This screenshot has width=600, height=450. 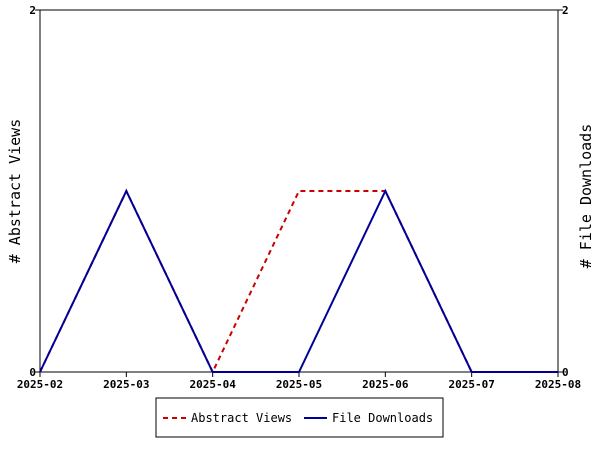 What do you see at coordinates (15, 191) in the screenshot?
I see `y-axis-left-title: # Abstract Views` at bounding box center [15, 191].